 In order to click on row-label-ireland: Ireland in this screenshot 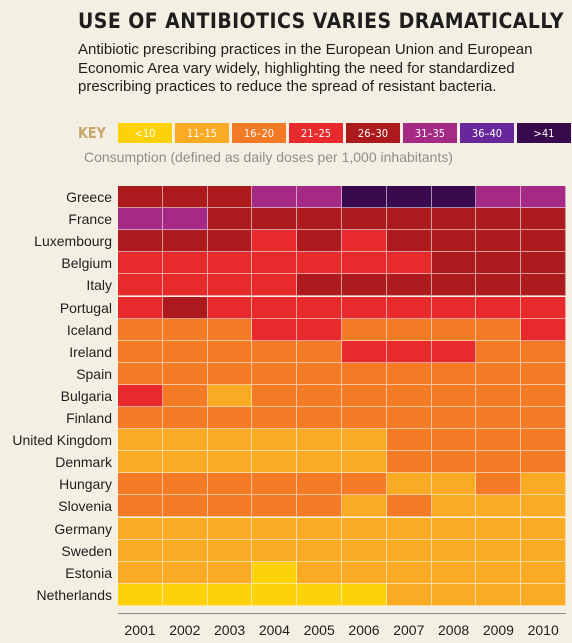, I will do `click(90, 351)`.